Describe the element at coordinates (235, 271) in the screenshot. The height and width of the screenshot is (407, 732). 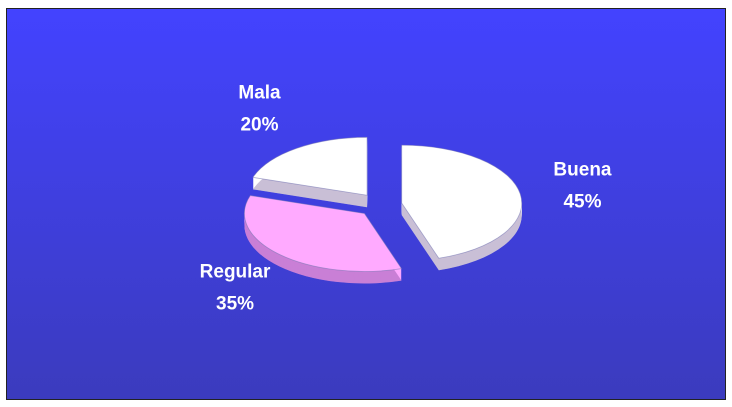
I see `slice-label: Regular` at that location.